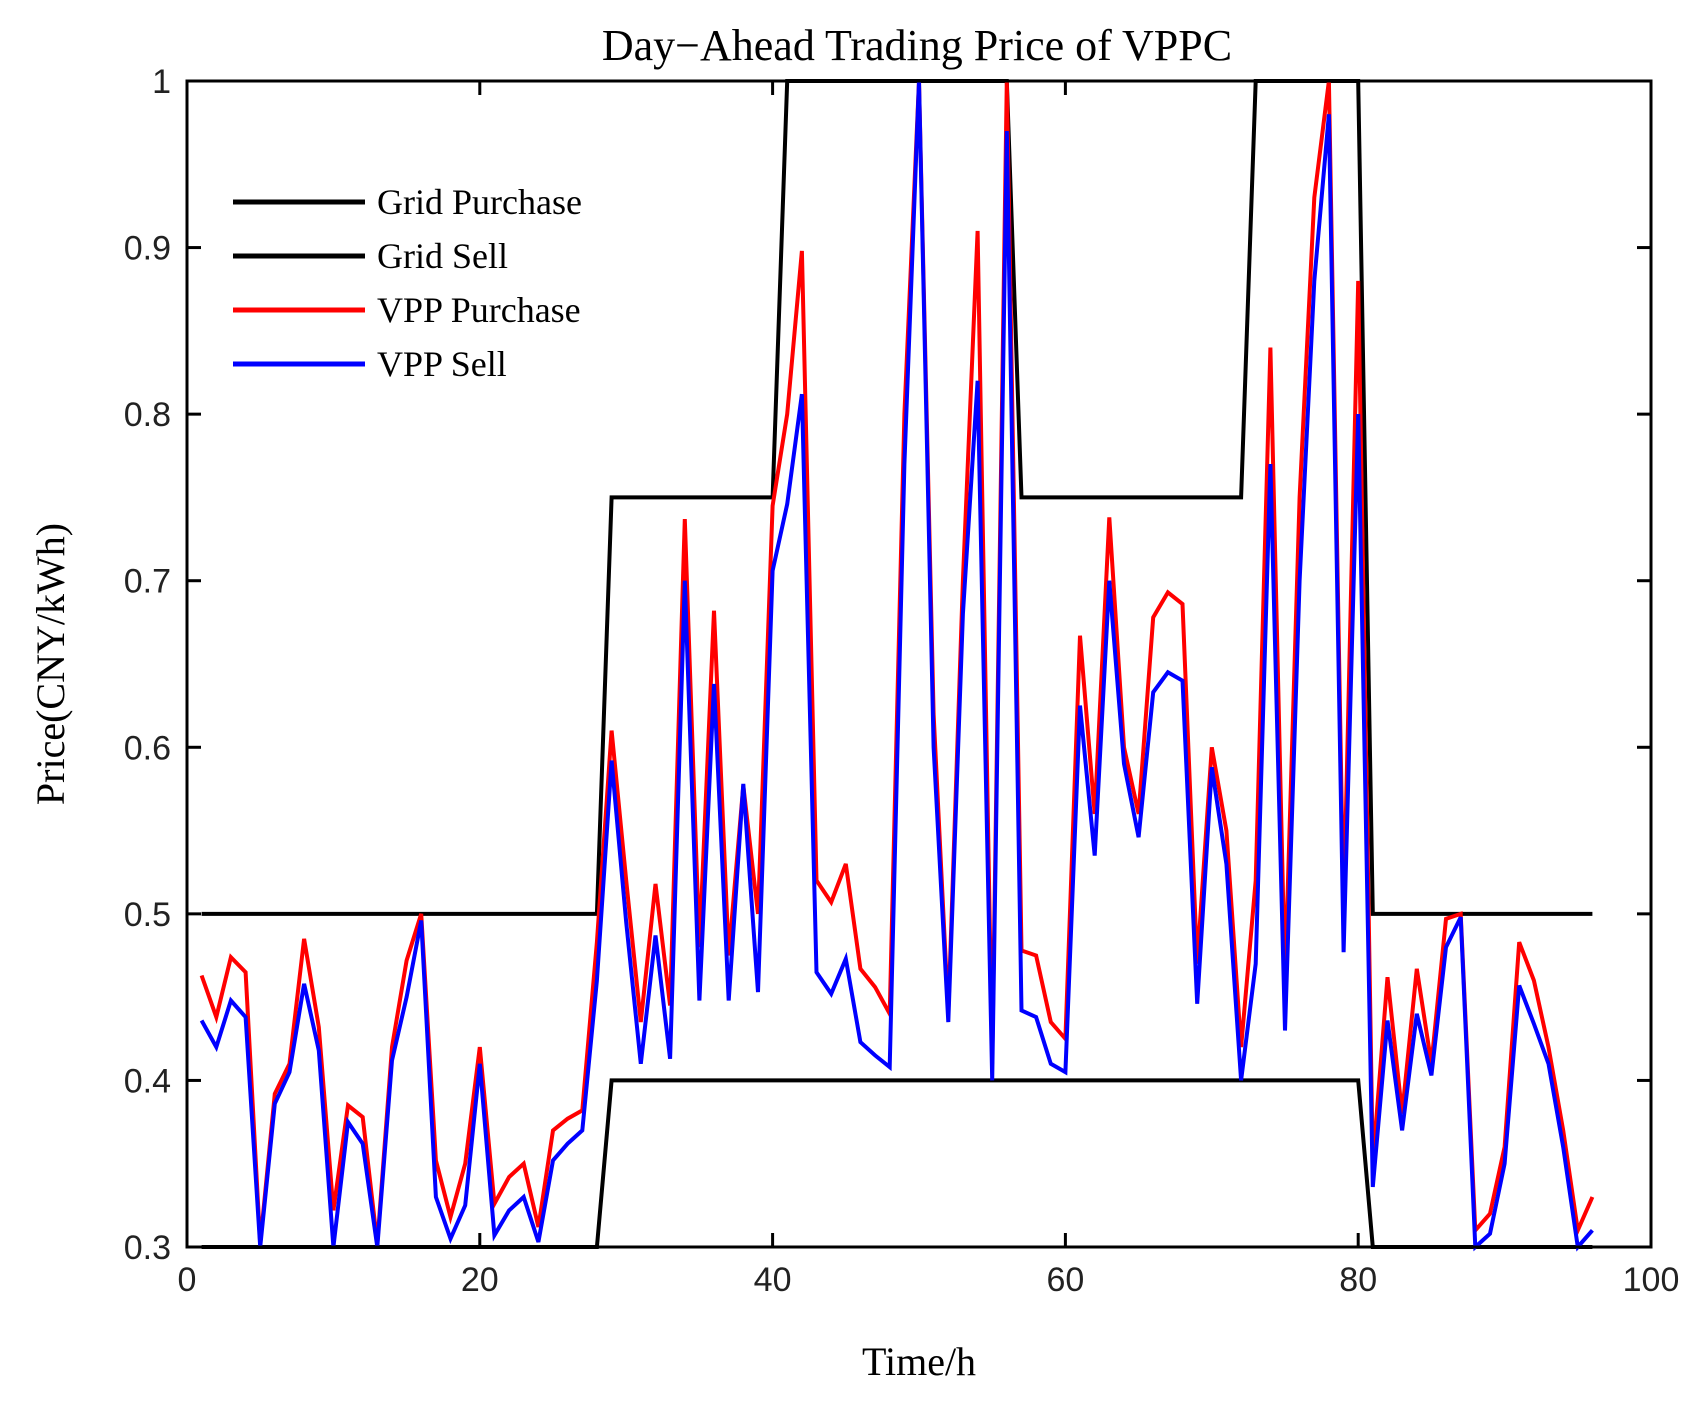 This screenshot has width=1693, height=1402. What do you see at coordinates (480, 1280) in the screenshot?
I see `x-tick-label: 20` at bounding box center [480, 1280].